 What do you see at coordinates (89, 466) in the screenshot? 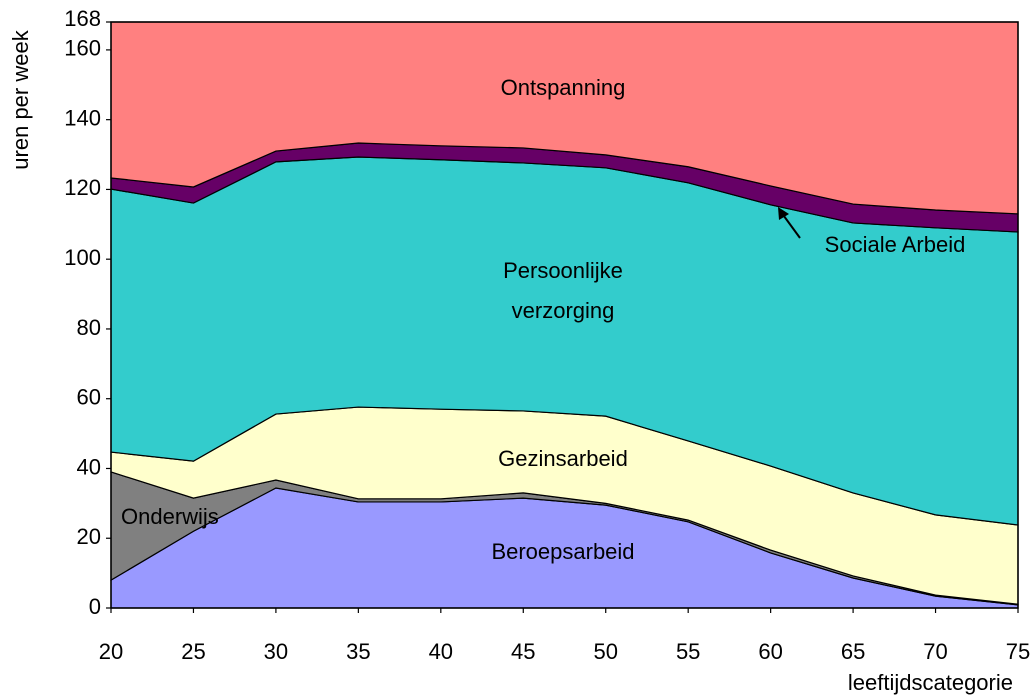
I see `y-tick-label: 40` at bounding box center [89, 466].